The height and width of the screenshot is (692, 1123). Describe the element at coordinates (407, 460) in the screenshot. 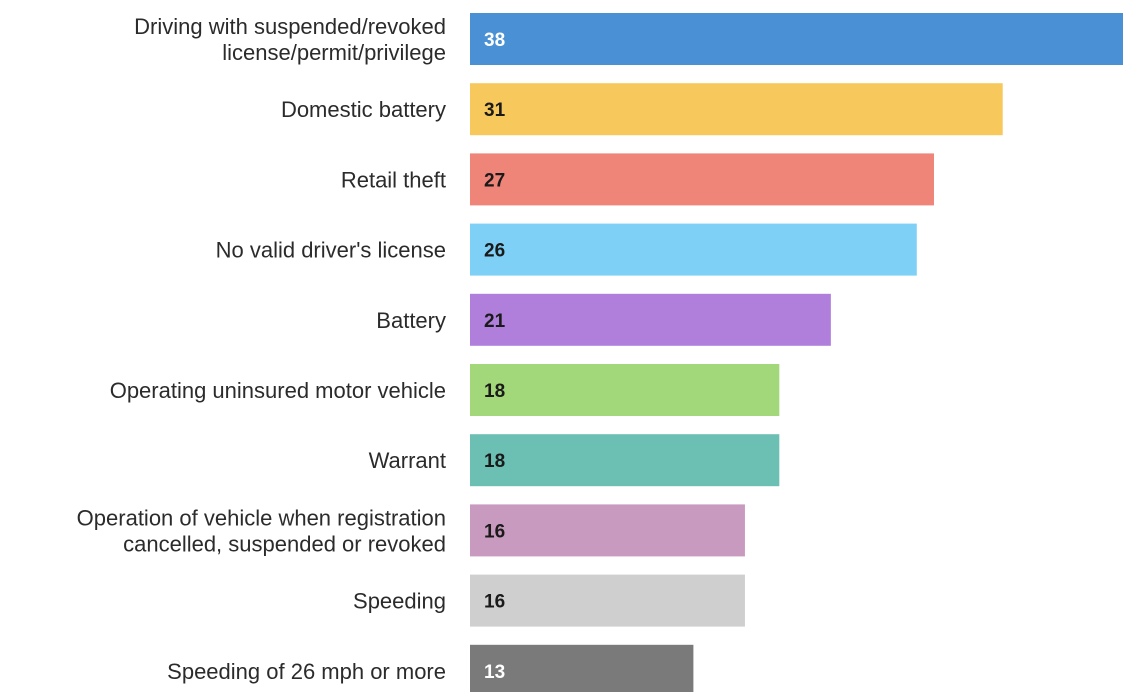

I see `category-label: Warrant` at that location.